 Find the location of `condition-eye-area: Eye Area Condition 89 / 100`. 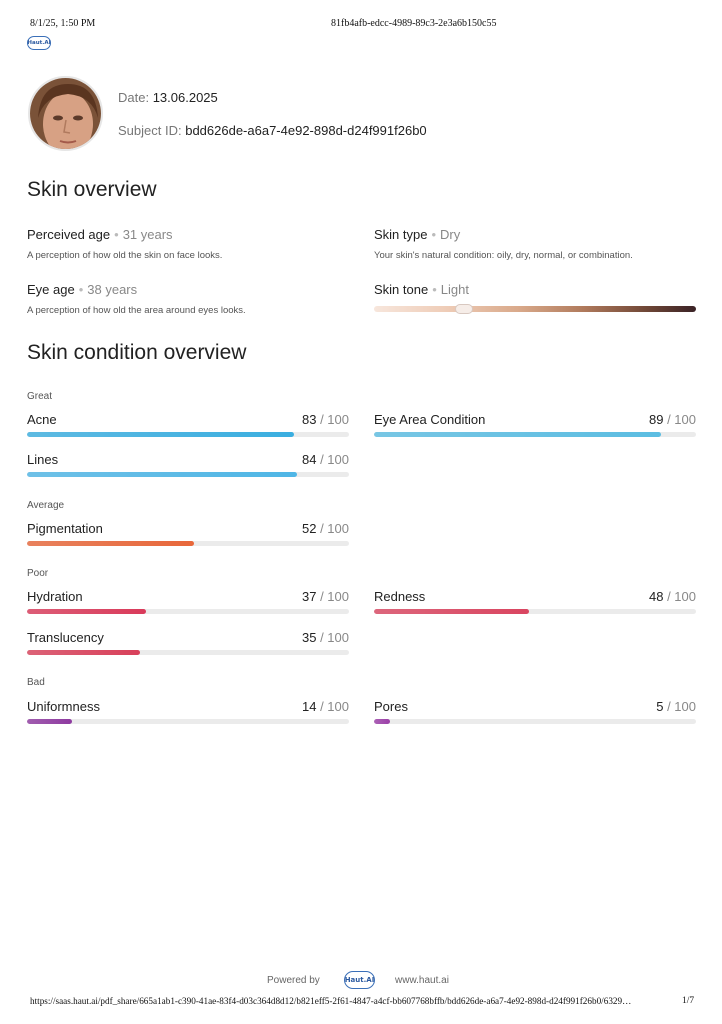

condition-eye-area: Eye Area Condition 89 / 100 is located at coordinates (535, 424).